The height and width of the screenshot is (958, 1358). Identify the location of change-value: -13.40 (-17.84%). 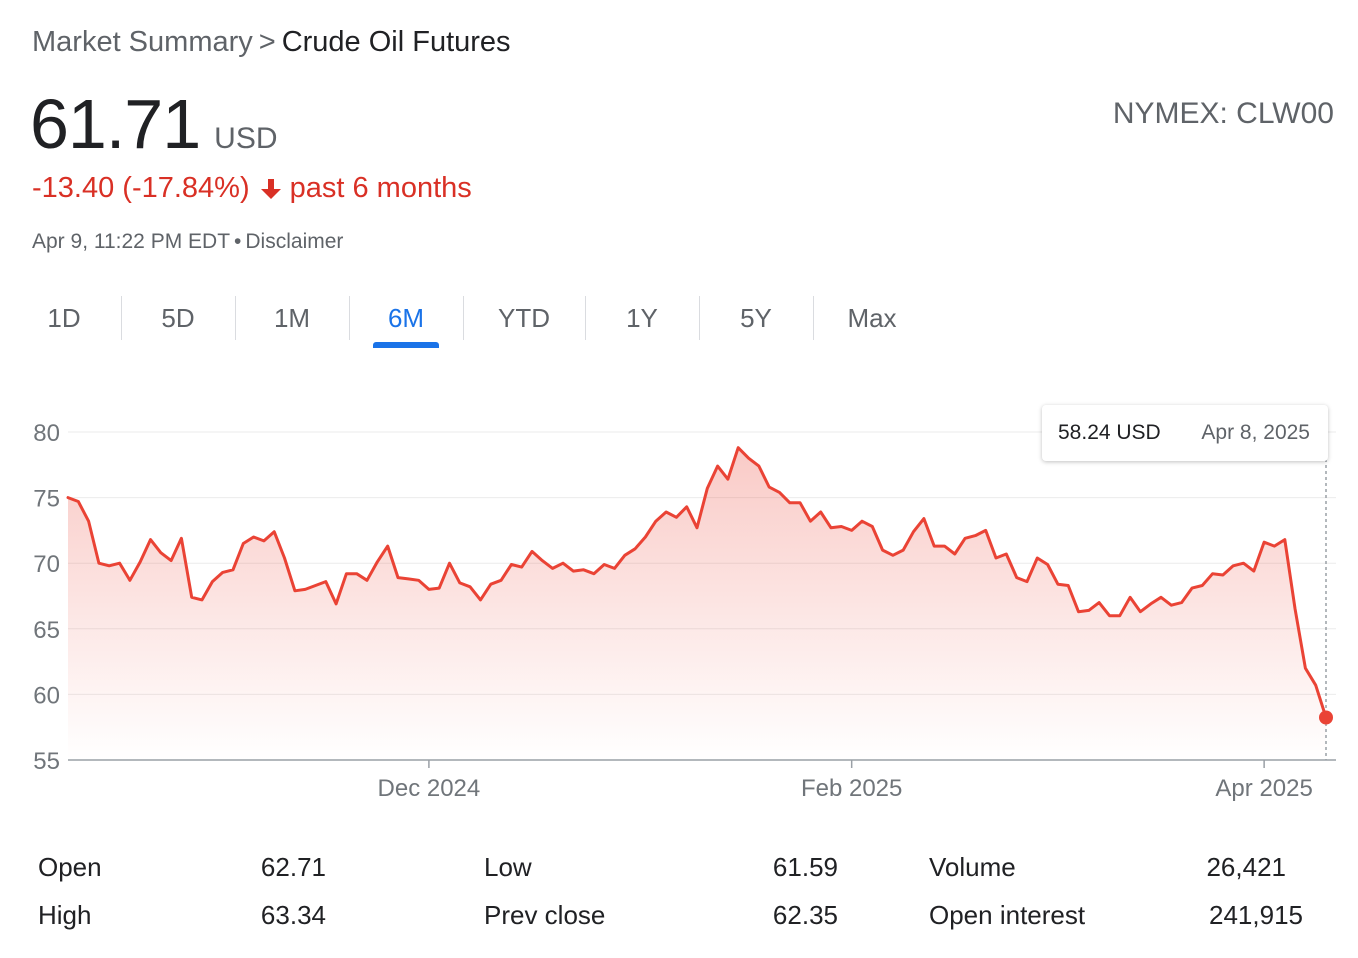
(141, 188).